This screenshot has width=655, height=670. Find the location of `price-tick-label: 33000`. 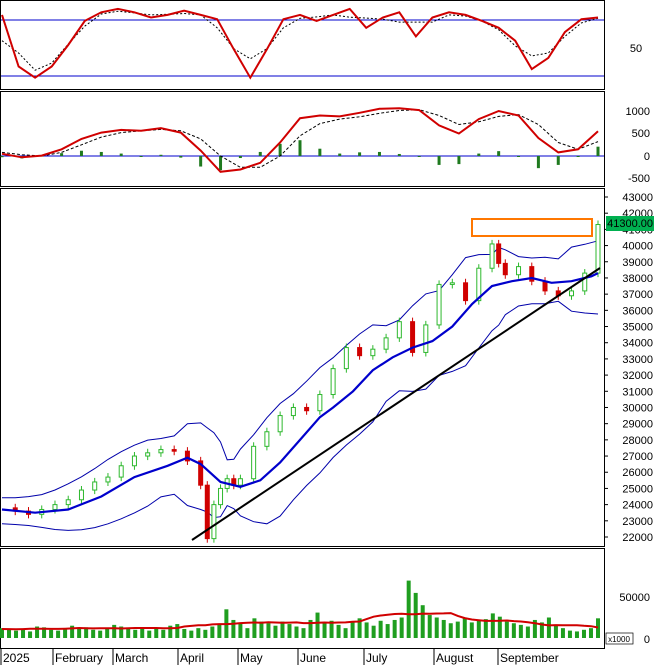

price-tick-label: 33000 is located at coordinates (637, 360).